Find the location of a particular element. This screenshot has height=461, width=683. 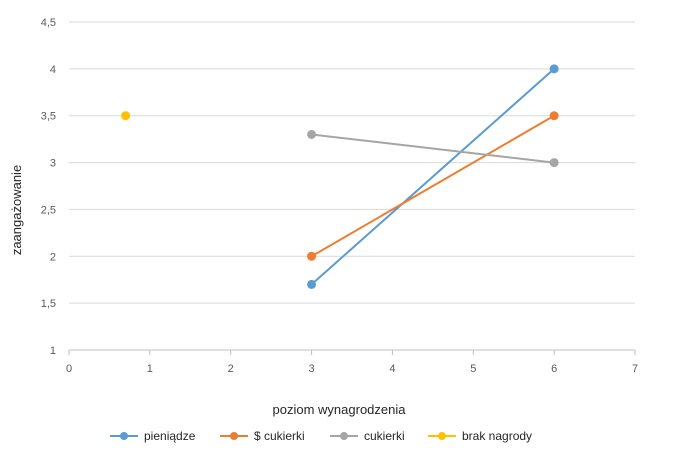

x-tick-label: 0 is located at coordinates (69, 369).